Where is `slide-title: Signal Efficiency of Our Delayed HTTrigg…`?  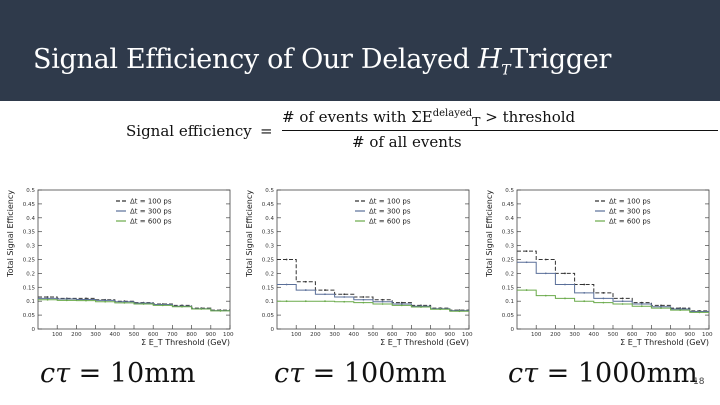 slide-title: Signal Efficiency of Our Delayed HTTrigg… is located at coordinates (322, 61).